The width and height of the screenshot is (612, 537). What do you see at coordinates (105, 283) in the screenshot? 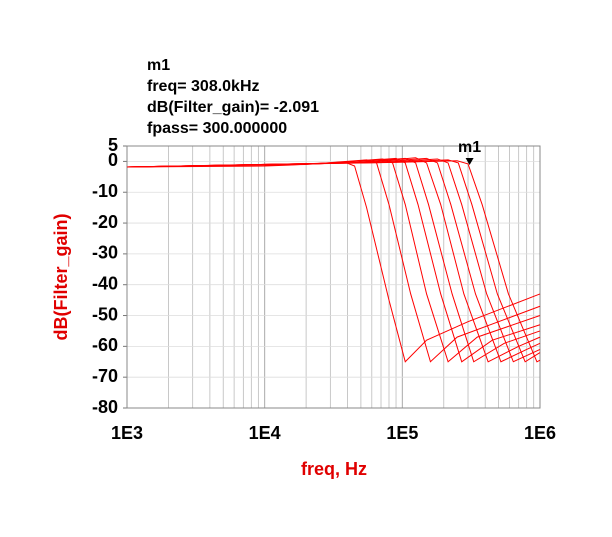
I see `y-tick-label: -40` at bounding box center [105, 283].